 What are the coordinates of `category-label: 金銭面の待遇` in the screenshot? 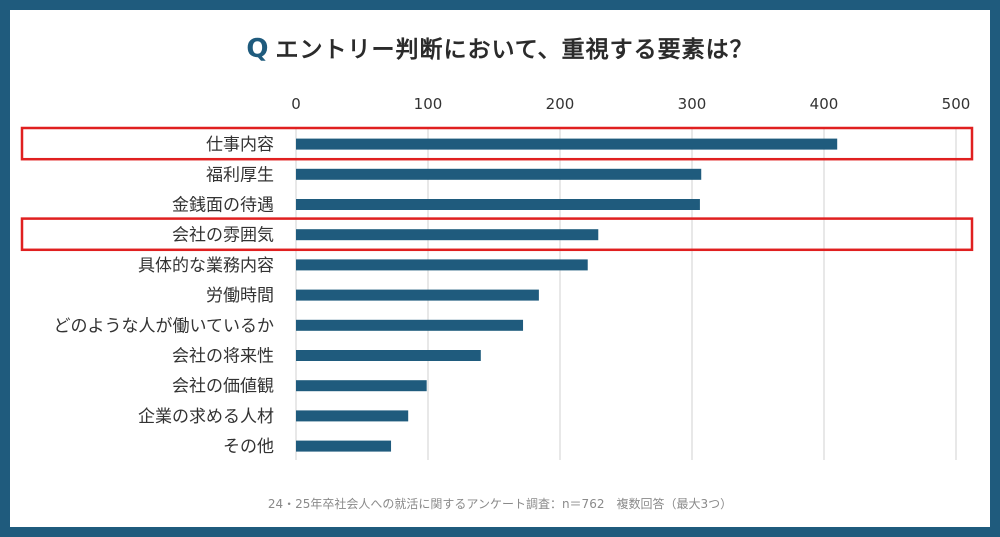 It's located at (223, 206).